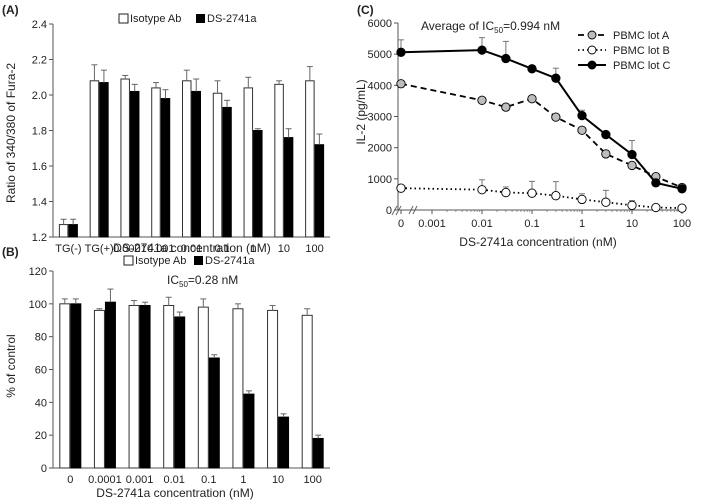  What do you see at coordinates (230, 261) in the screenshot?
I see `legend-label-ds2741a-b: DS-2741a` at bounding box center [230, 261].